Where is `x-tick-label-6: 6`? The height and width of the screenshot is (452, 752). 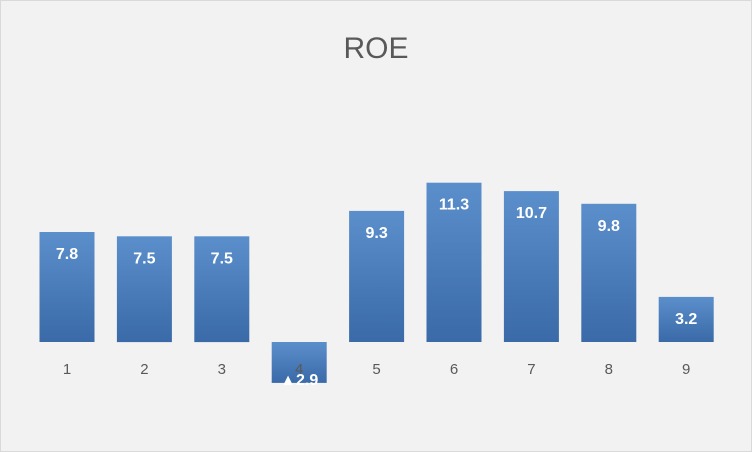
x-tick-label-6: 6 is located at coordinates (454, 369).